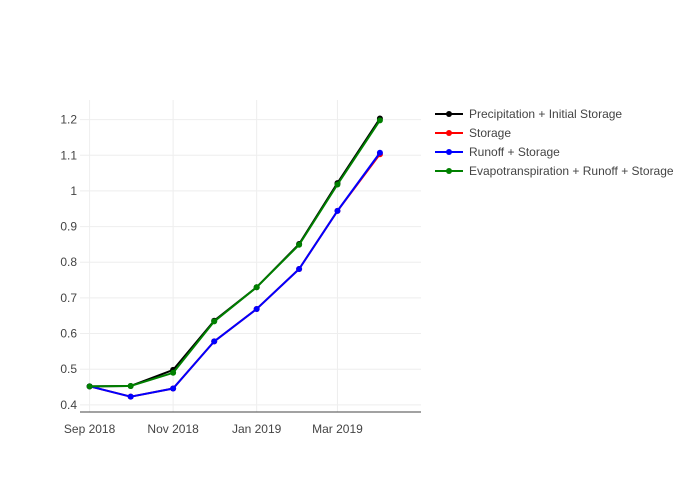 This screenshot has height=500, width=700. Describe the element at coordinates (173, 429) in the screenshot. I see `x-tick-label: Nov 2018` at that location.